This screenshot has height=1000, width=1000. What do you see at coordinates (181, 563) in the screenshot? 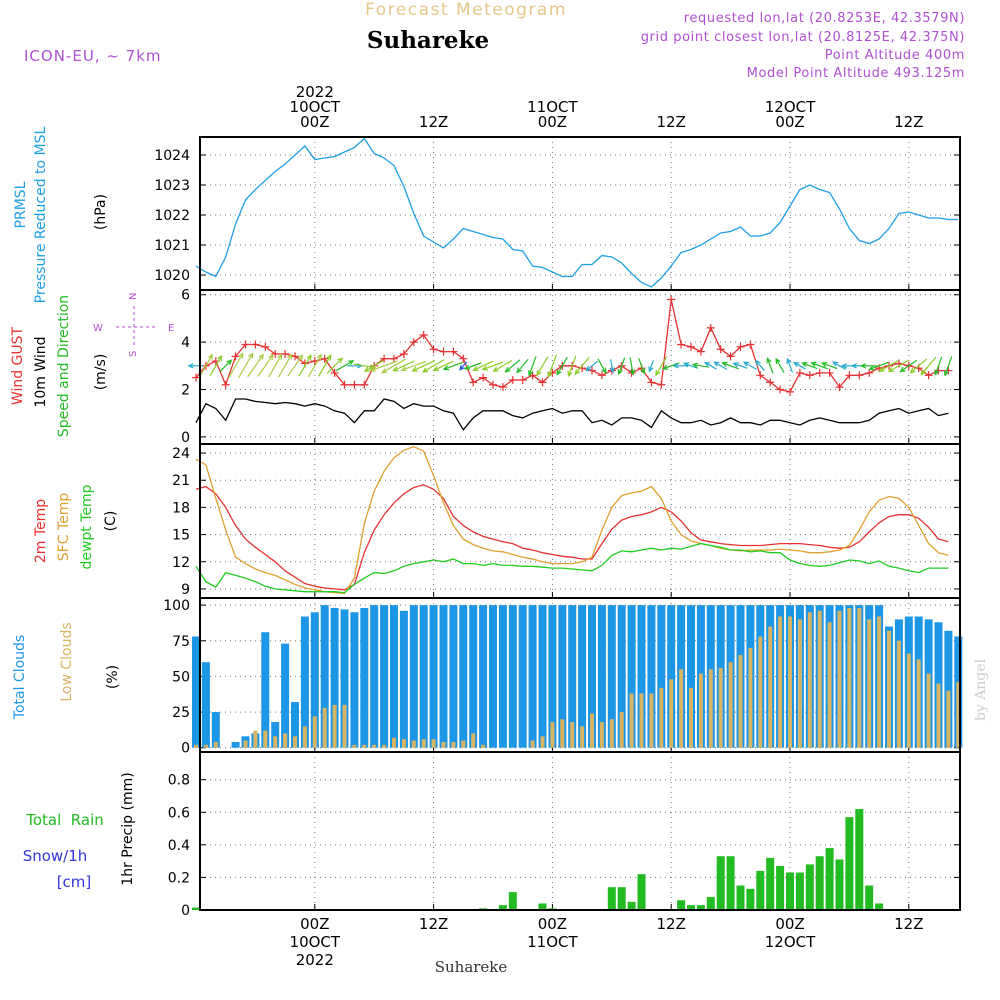
I see `y-tick-label-temperature: 12` at bounding box center [181, 563].